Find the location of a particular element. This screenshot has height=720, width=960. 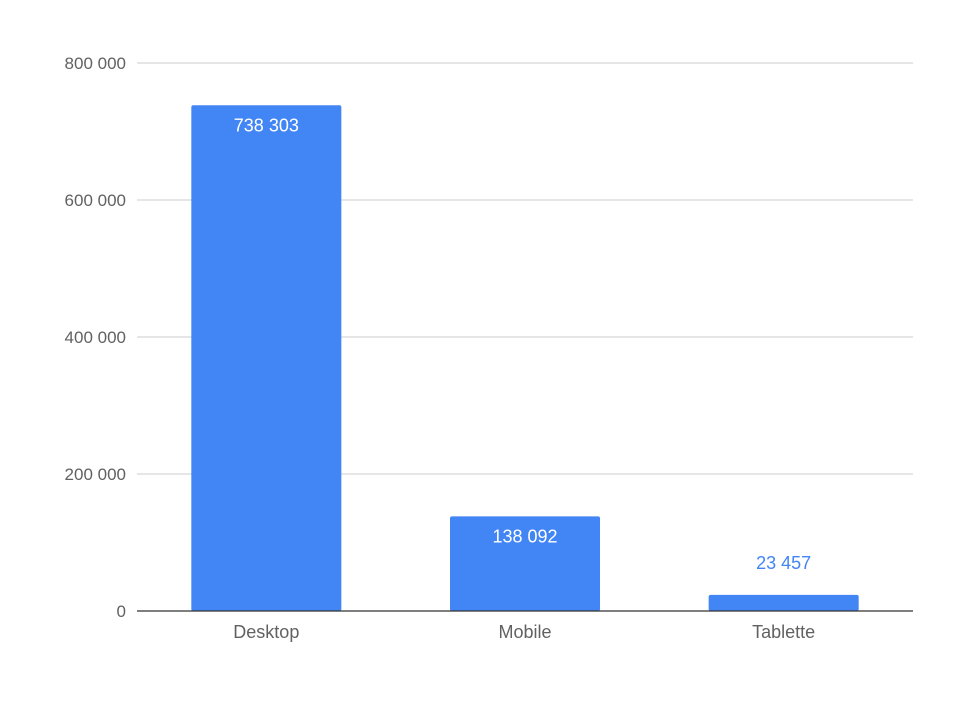

data-label: 23 457 is located at coordinates (783, 563).